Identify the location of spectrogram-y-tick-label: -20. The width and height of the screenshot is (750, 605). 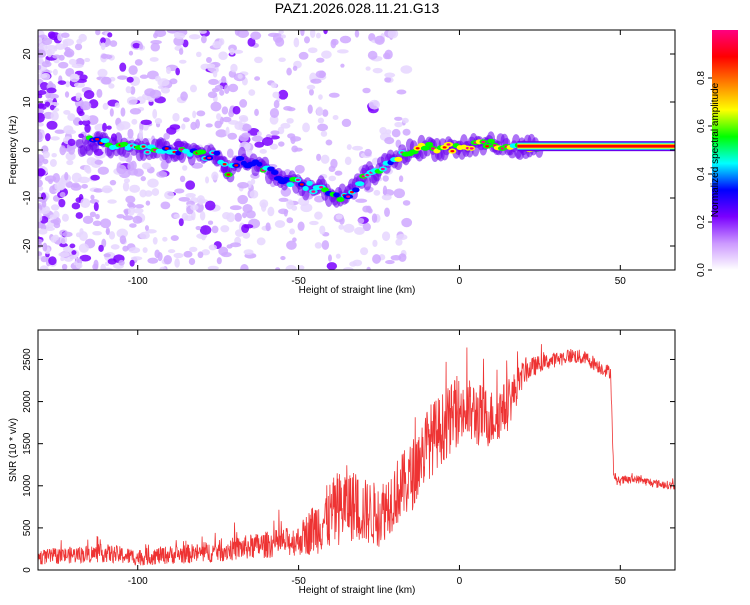
(27, 245).